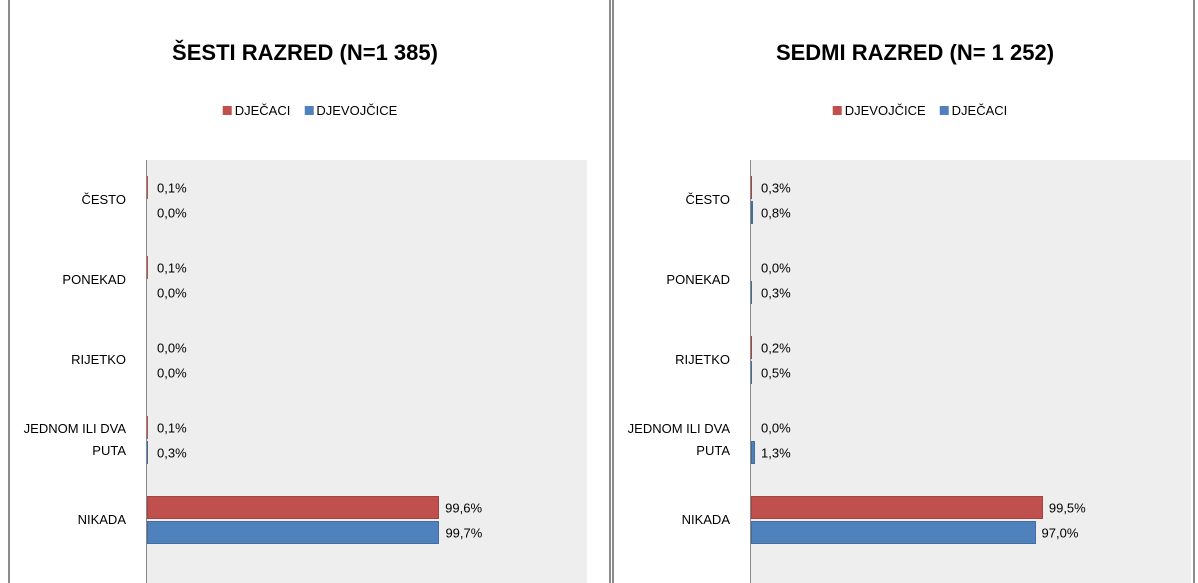  Describe the element at coordinates (776, 452) in the screenshot. I see `data-label: 1,3%` at that location.